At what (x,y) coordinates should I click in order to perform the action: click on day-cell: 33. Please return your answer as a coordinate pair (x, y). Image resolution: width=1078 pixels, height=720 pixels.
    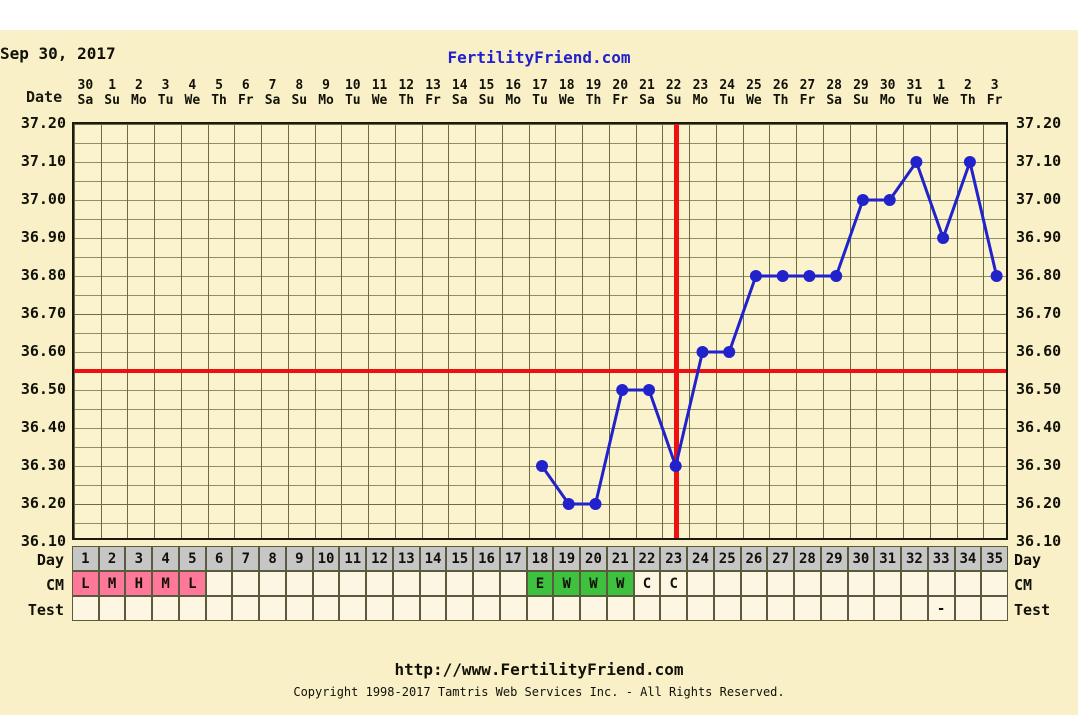
    Looking at the image, I should click on (941, 558).